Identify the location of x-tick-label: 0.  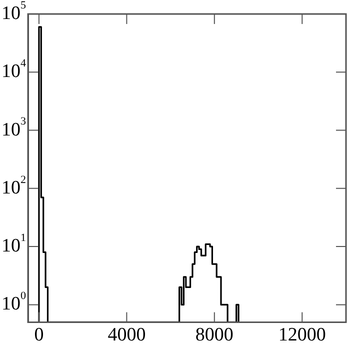
(39, 335).